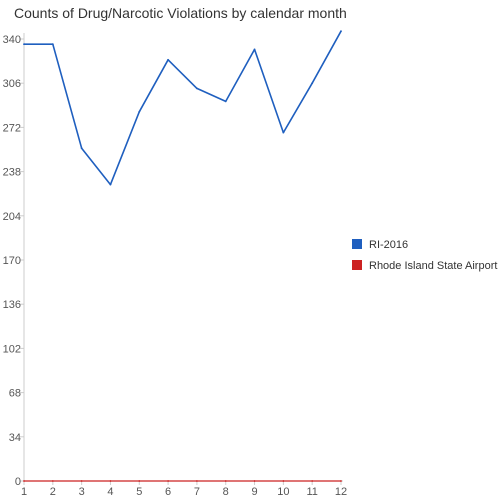 This screenshot has height=500, width=500. I want to click on y-tick-label: 34, so click(15, 438).